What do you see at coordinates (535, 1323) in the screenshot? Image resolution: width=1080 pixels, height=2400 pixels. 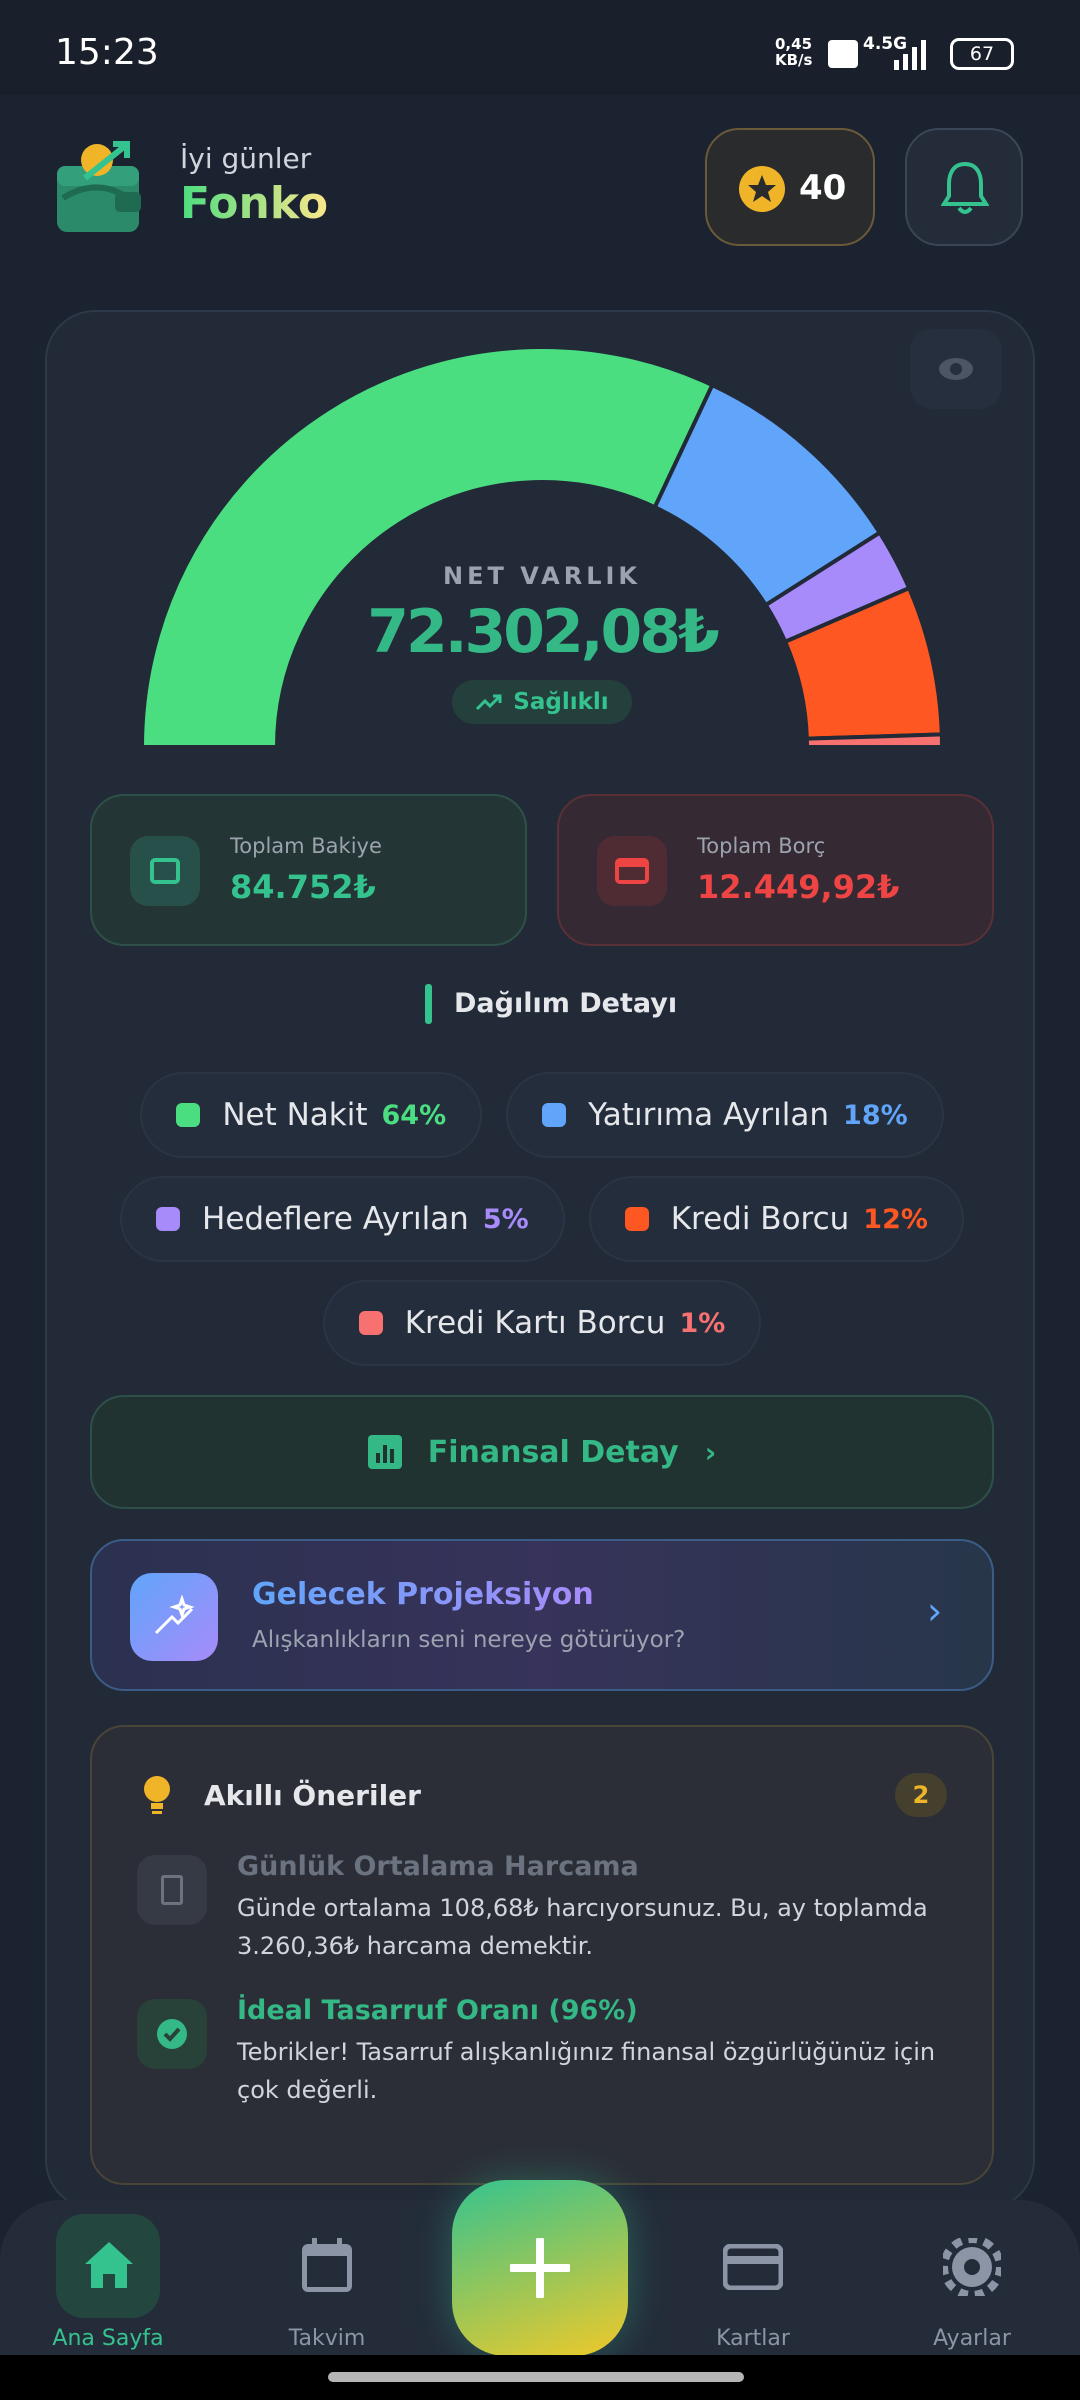 I see `legend-label: Kredi Kartı Borcu` at bounding box center [535, 1323].